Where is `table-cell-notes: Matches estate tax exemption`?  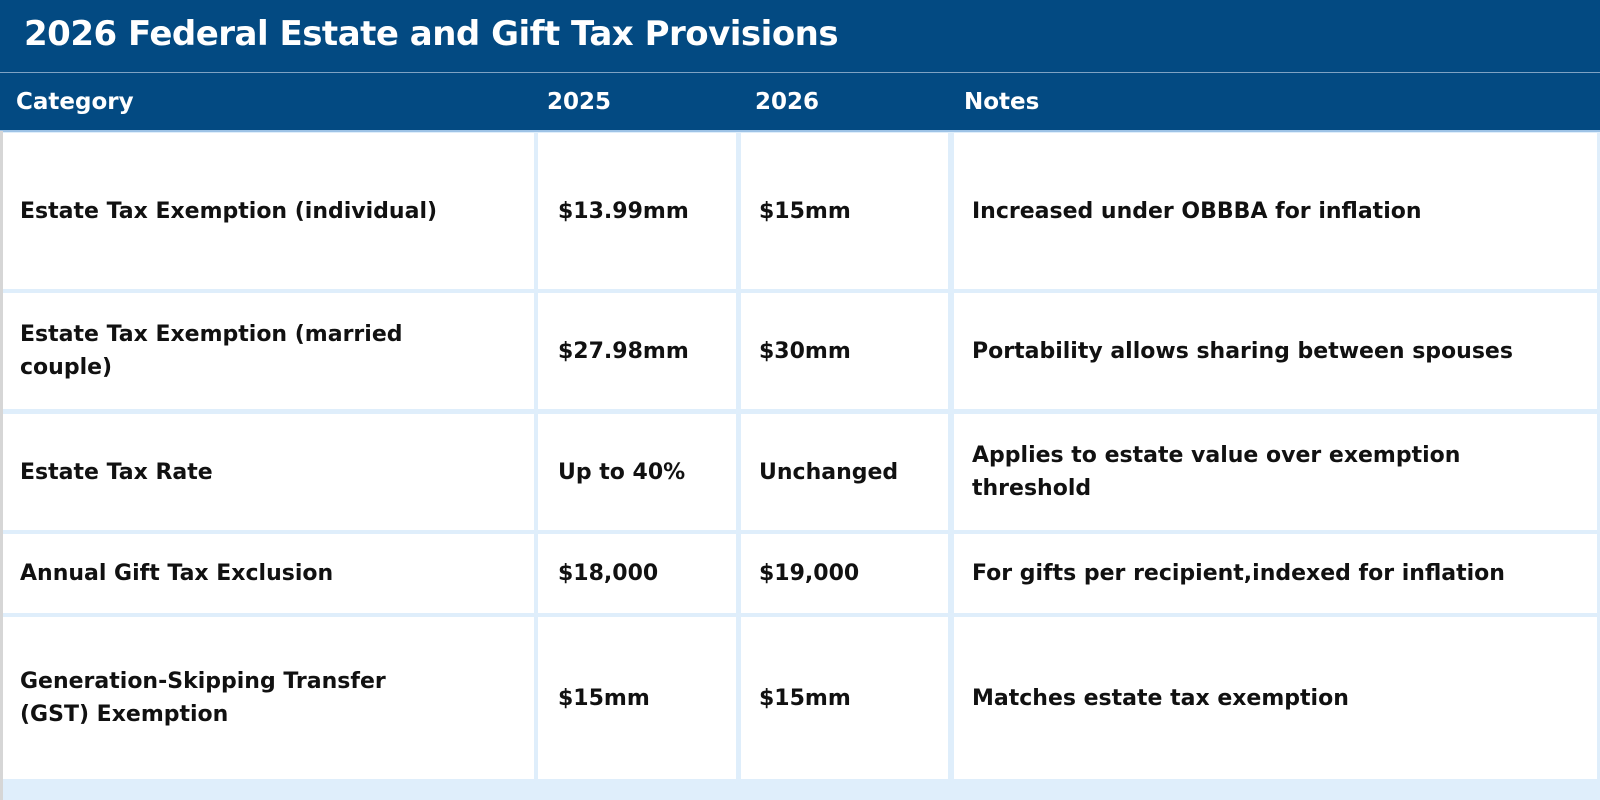 table-cell-notes: Matches estate tax exemption is located at coordinates (1275, 698).